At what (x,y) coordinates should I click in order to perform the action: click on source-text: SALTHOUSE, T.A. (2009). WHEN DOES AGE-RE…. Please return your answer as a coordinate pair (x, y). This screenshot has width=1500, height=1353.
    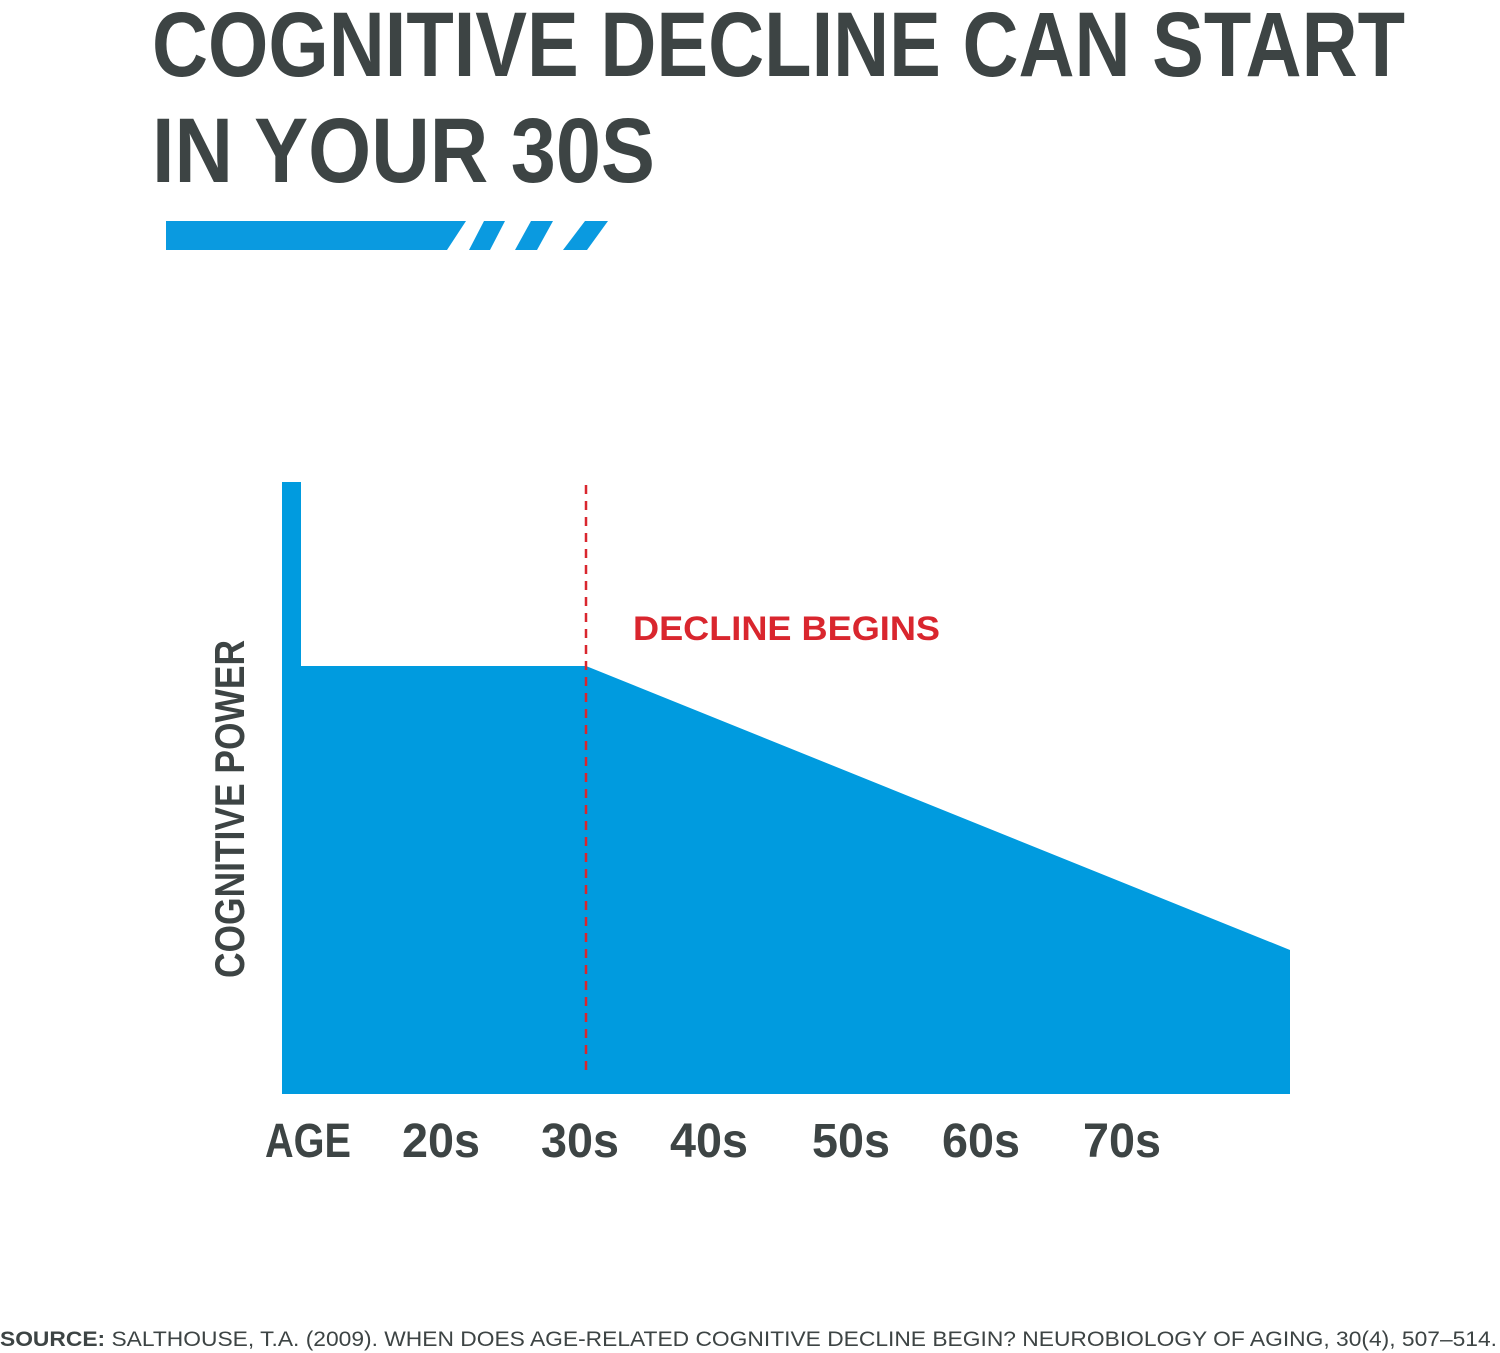
    Looking at the image, I should click on (804, 1339).